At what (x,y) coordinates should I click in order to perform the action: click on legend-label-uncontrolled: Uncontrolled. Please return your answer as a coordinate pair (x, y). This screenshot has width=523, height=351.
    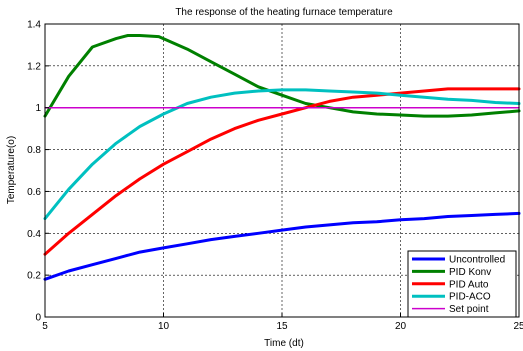
    Looking at the image, I should click on (477, 260).